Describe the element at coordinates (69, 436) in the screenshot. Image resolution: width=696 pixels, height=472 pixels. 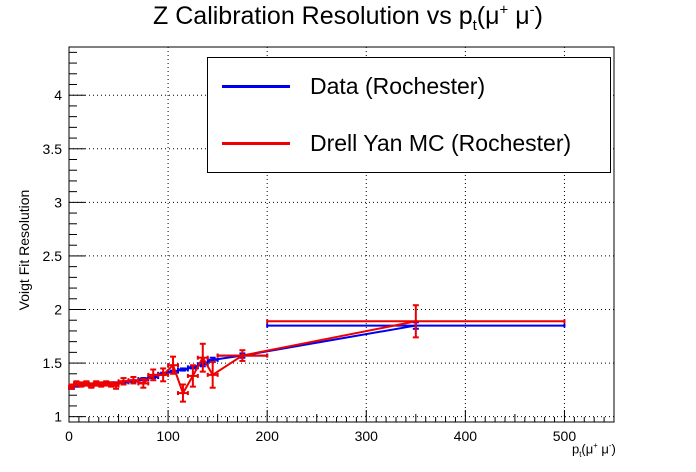
I see `x-tick-label: 0` at that location.